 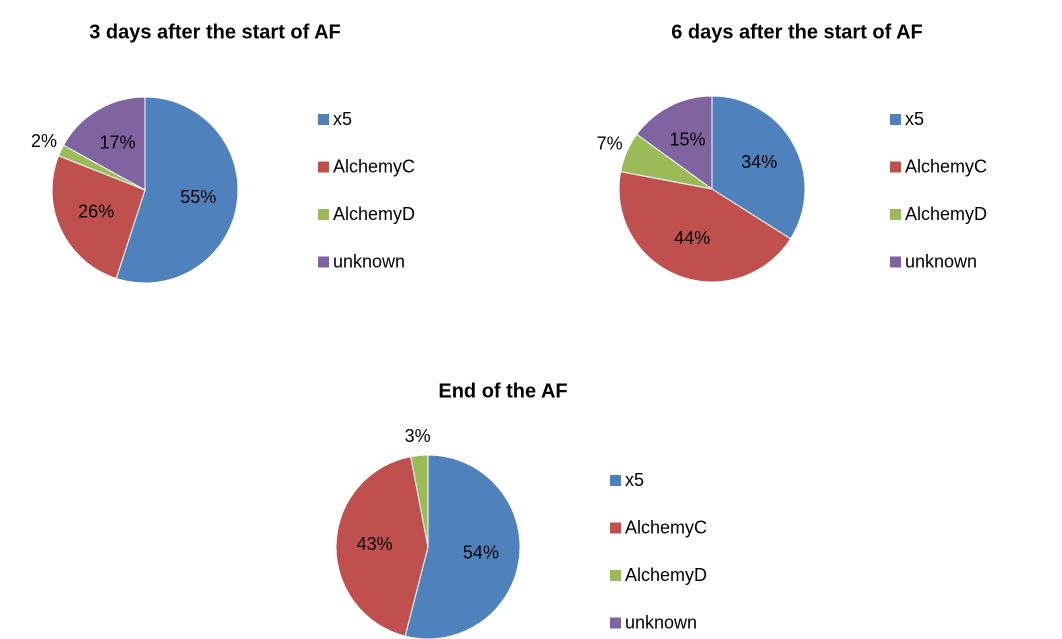 I want to click on chart-title: 6 days after the start of AF, so click(x=797, y=32).